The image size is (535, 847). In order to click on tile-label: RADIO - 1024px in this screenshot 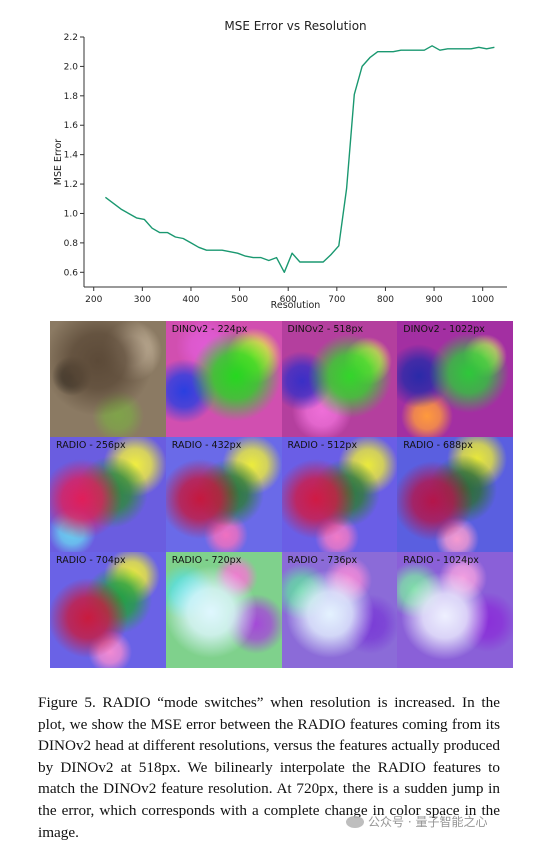, I will do `click(441, 561)`.